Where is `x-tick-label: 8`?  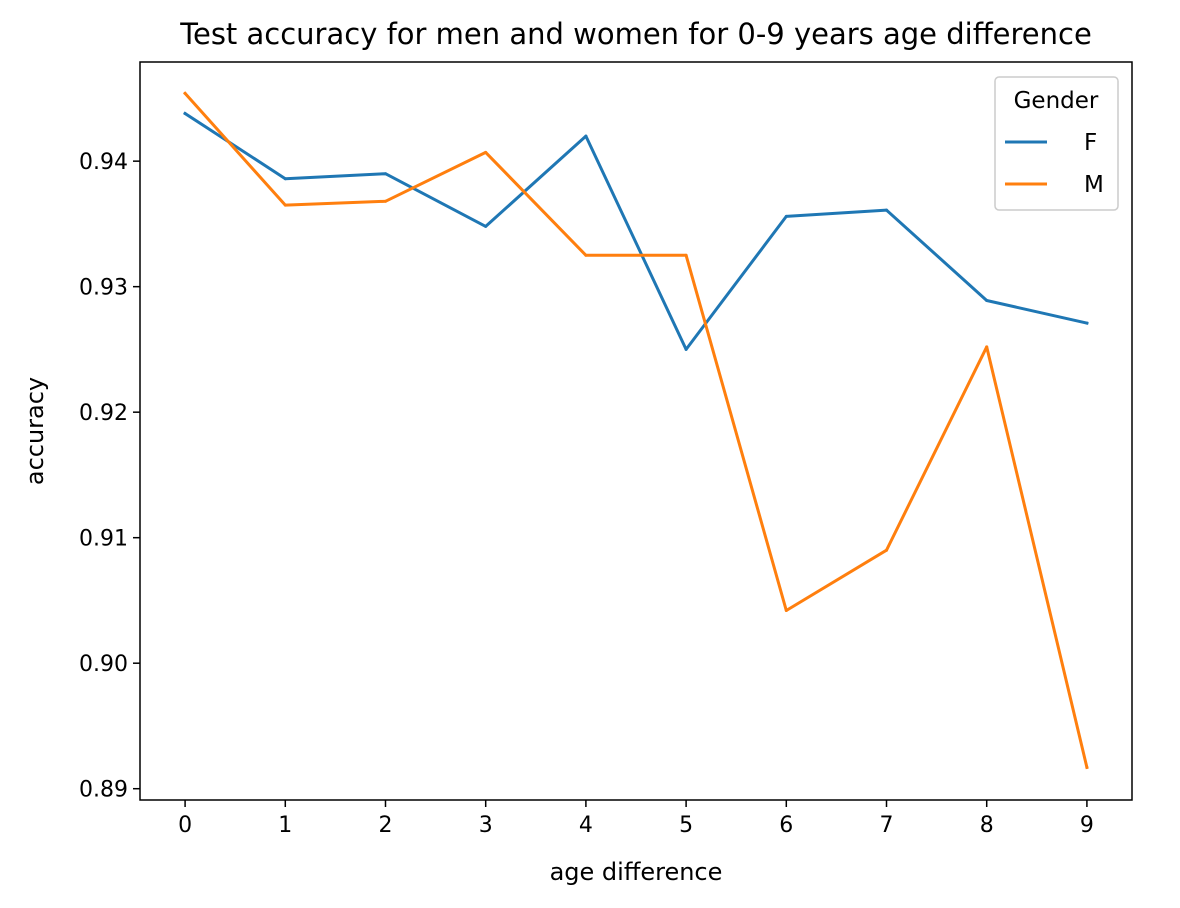
x-tick-label: 8 is located at coordinates (987, 825).